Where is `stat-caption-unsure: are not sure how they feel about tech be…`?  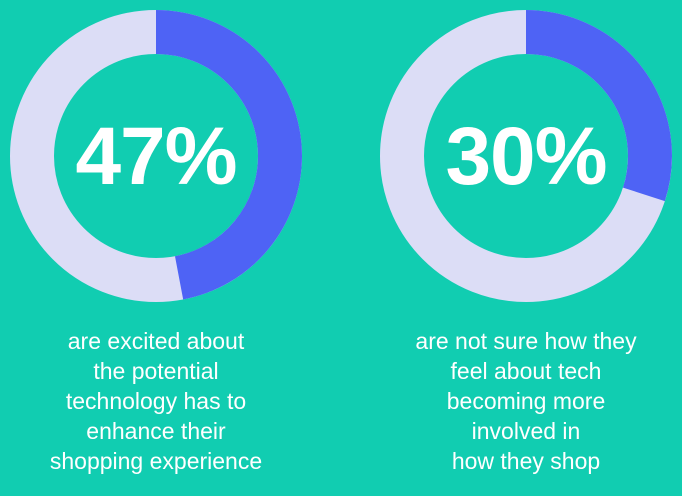
stat-caption-unsure: are not sure how they feel about tech be… is located at coordinates (526, 401).